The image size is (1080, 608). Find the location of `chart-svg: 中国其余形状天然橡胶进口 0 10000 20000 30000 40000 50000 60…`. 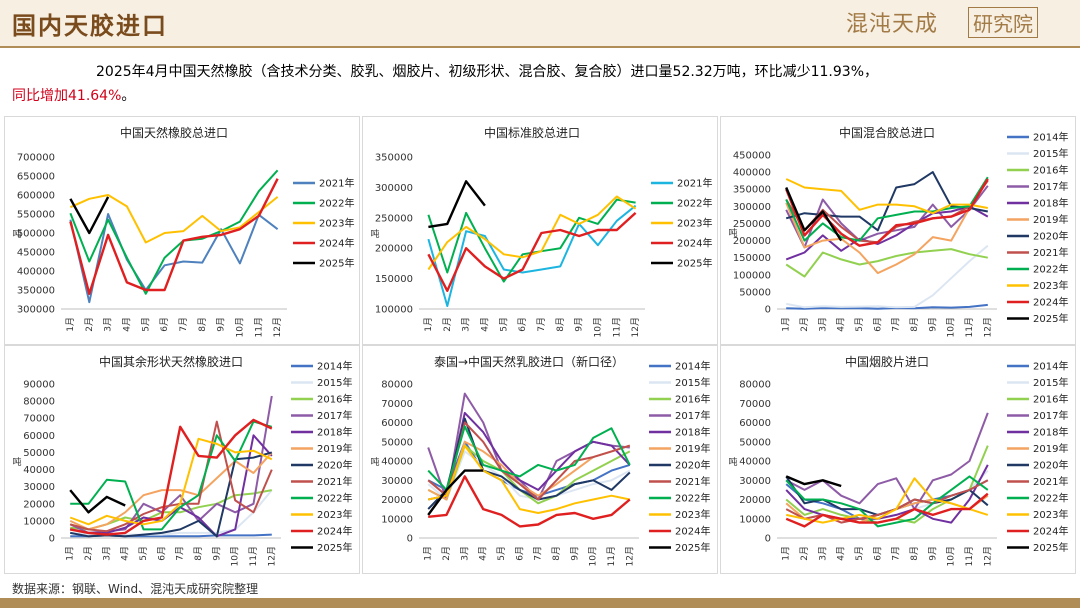

chart-svg: 中国其余形状天然橡胶进口 0 10000 20000 30000 40000 50000 60… is located at coordinates (182, 460).